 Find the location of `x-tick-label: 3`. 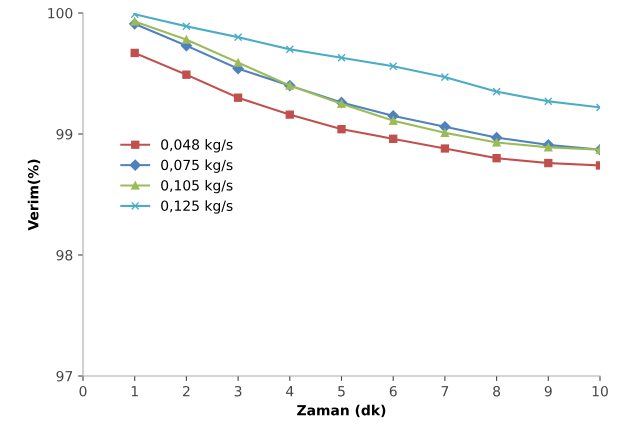

x-tick-label: 3 is located at coordinates (238, 391).